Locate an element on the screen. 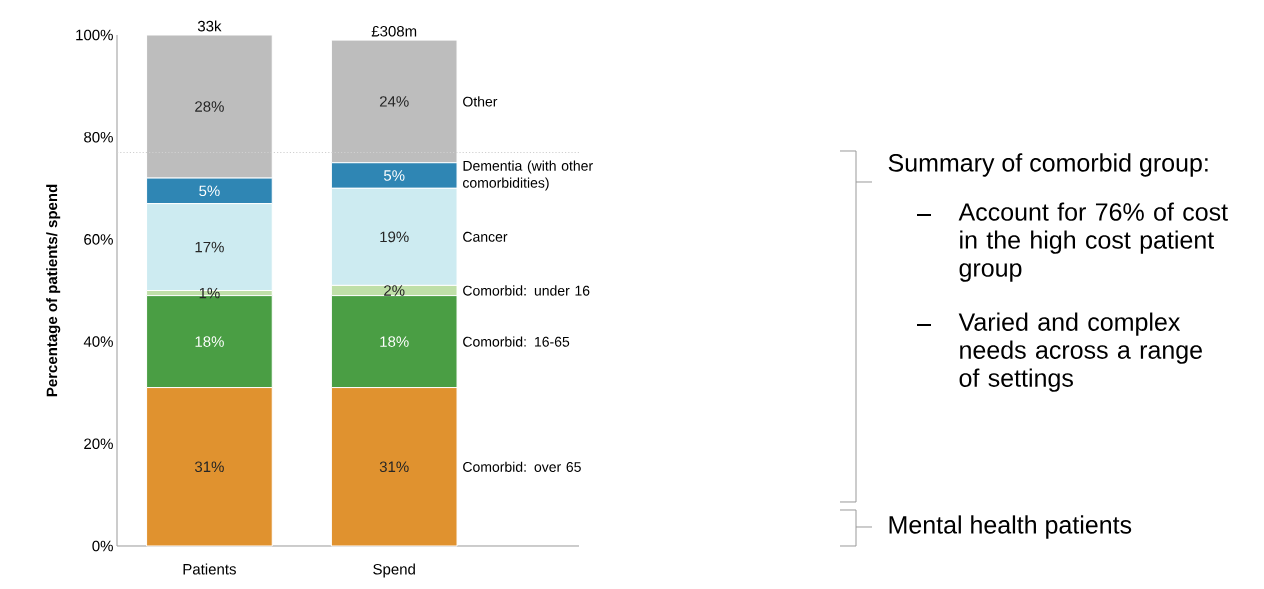  y-tick-label: 100% is located at coordinates (94, 35).